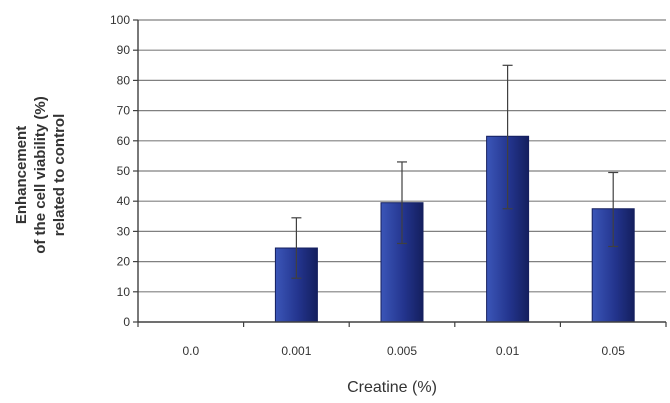 This screenshot has width=670, height=403. What do you see at coordinates (59, 175) in the screenshot?
I see `y-axis-title-line-3: related to control` at bounding box center [59, 175].